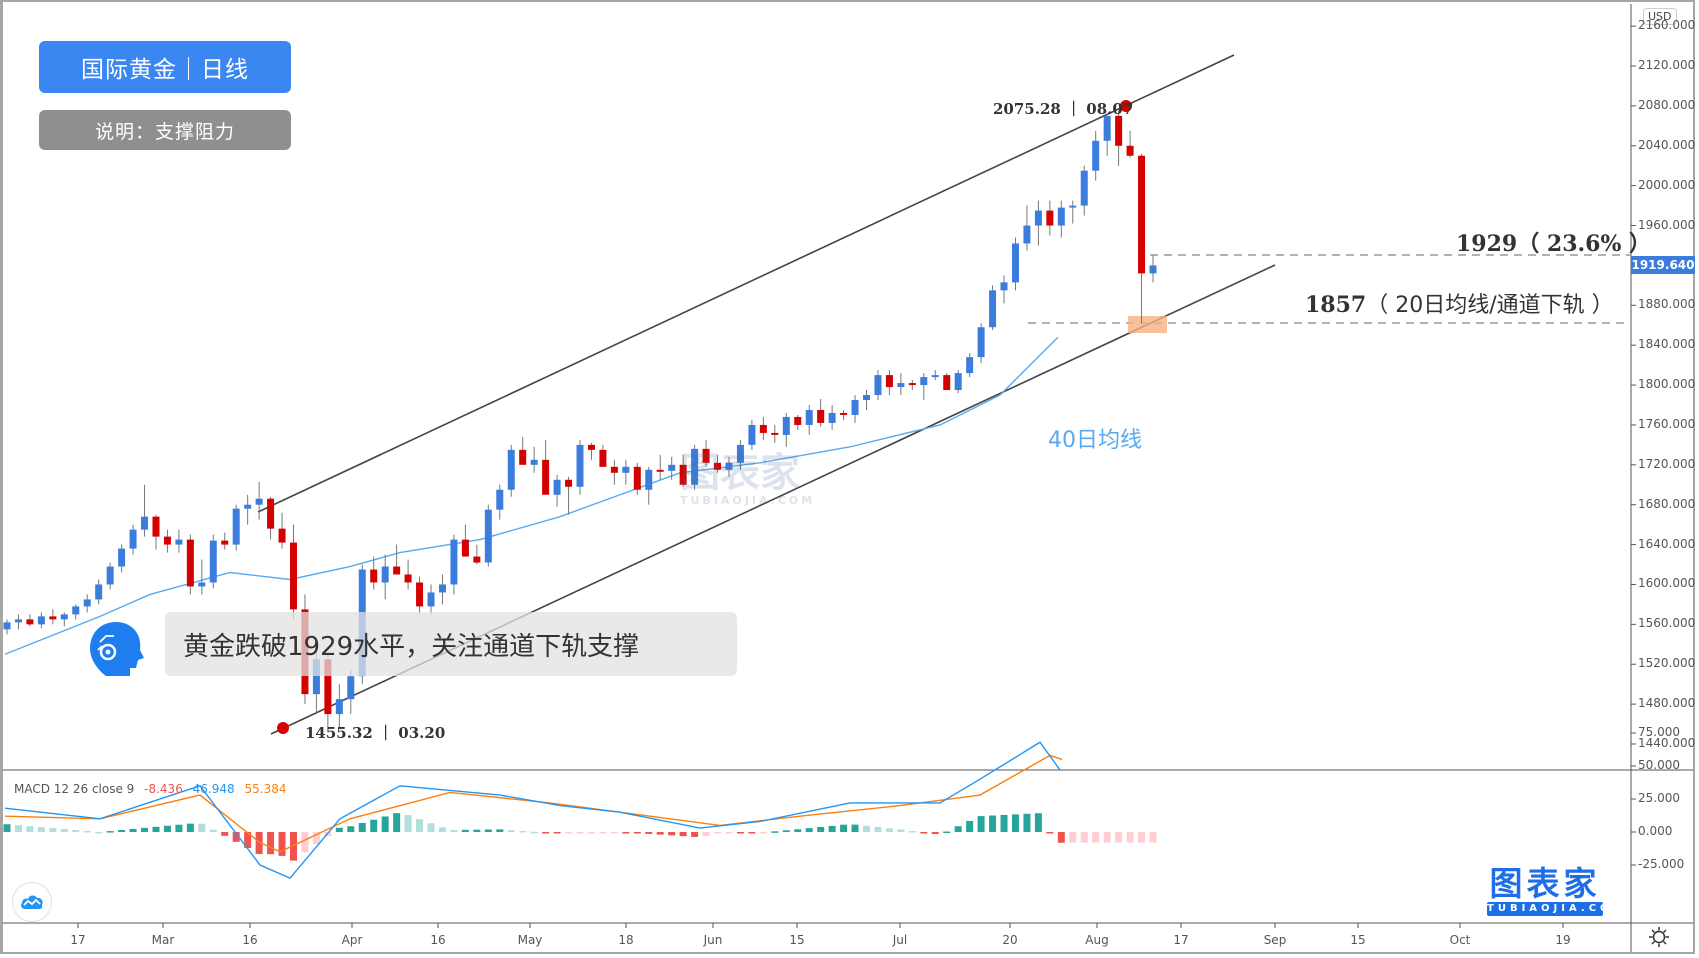 This screenshot has width=1699, height=958. What do you see at coordinates (1667, 743) in the screenshot?
I see `price-tick-label: 1440.000` at bounding box center [1667, 743].